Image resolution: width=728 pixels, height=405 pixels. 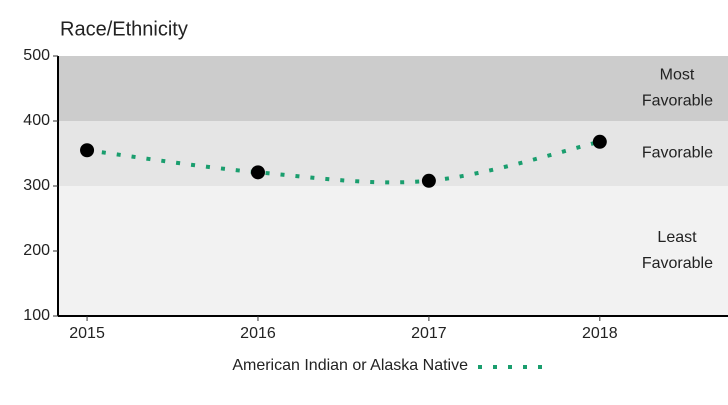 I want to click on band-label-line: Least, so click(x=677, y=237).